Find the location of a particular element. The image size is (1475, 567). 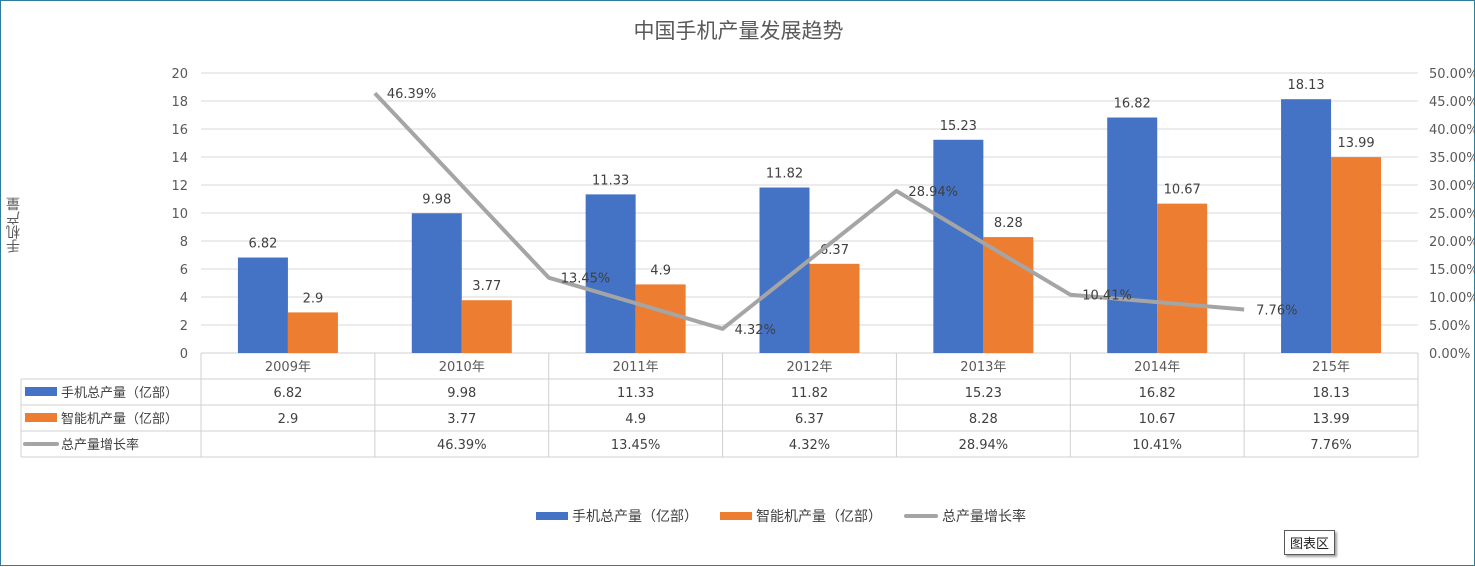

legend: 手机总产量（亿部） 智能机产量（亿部） 总产量增长率 is located at coordinates (781, 516).